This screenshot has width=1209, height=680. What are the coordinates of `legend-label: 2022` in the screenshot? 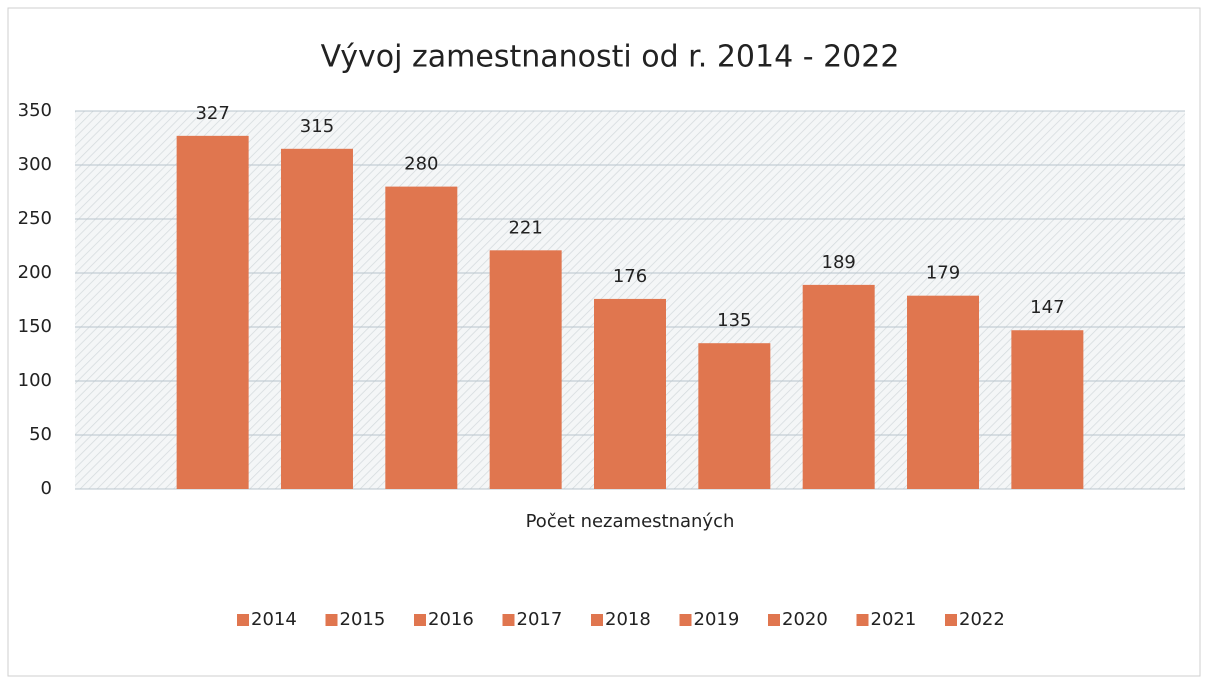 It's located at (982, 619).